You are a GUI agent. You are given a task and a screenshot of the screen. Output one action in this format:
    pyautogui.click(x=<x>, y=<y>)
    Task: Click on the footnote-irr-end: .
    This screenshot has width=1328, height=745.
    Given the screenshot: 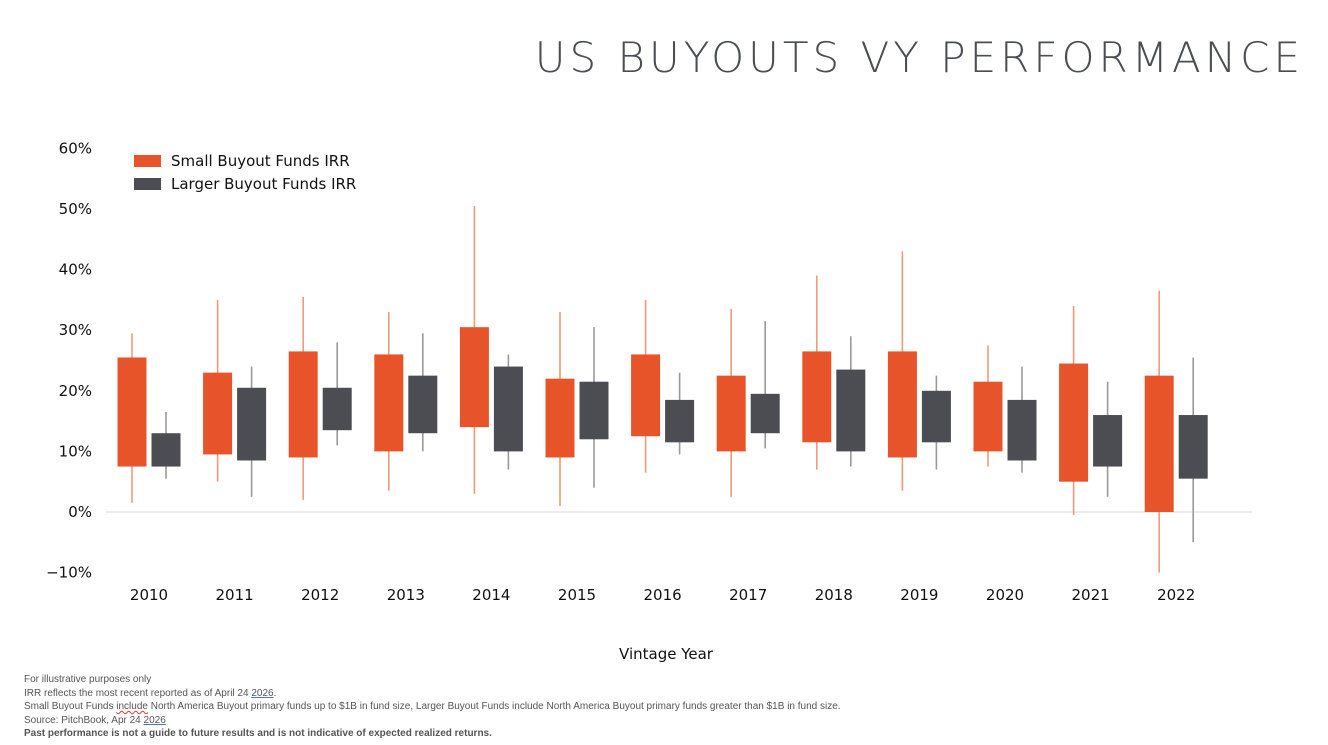 What is the action you would take?
    pyautogui.click(x=275, y=693)
    